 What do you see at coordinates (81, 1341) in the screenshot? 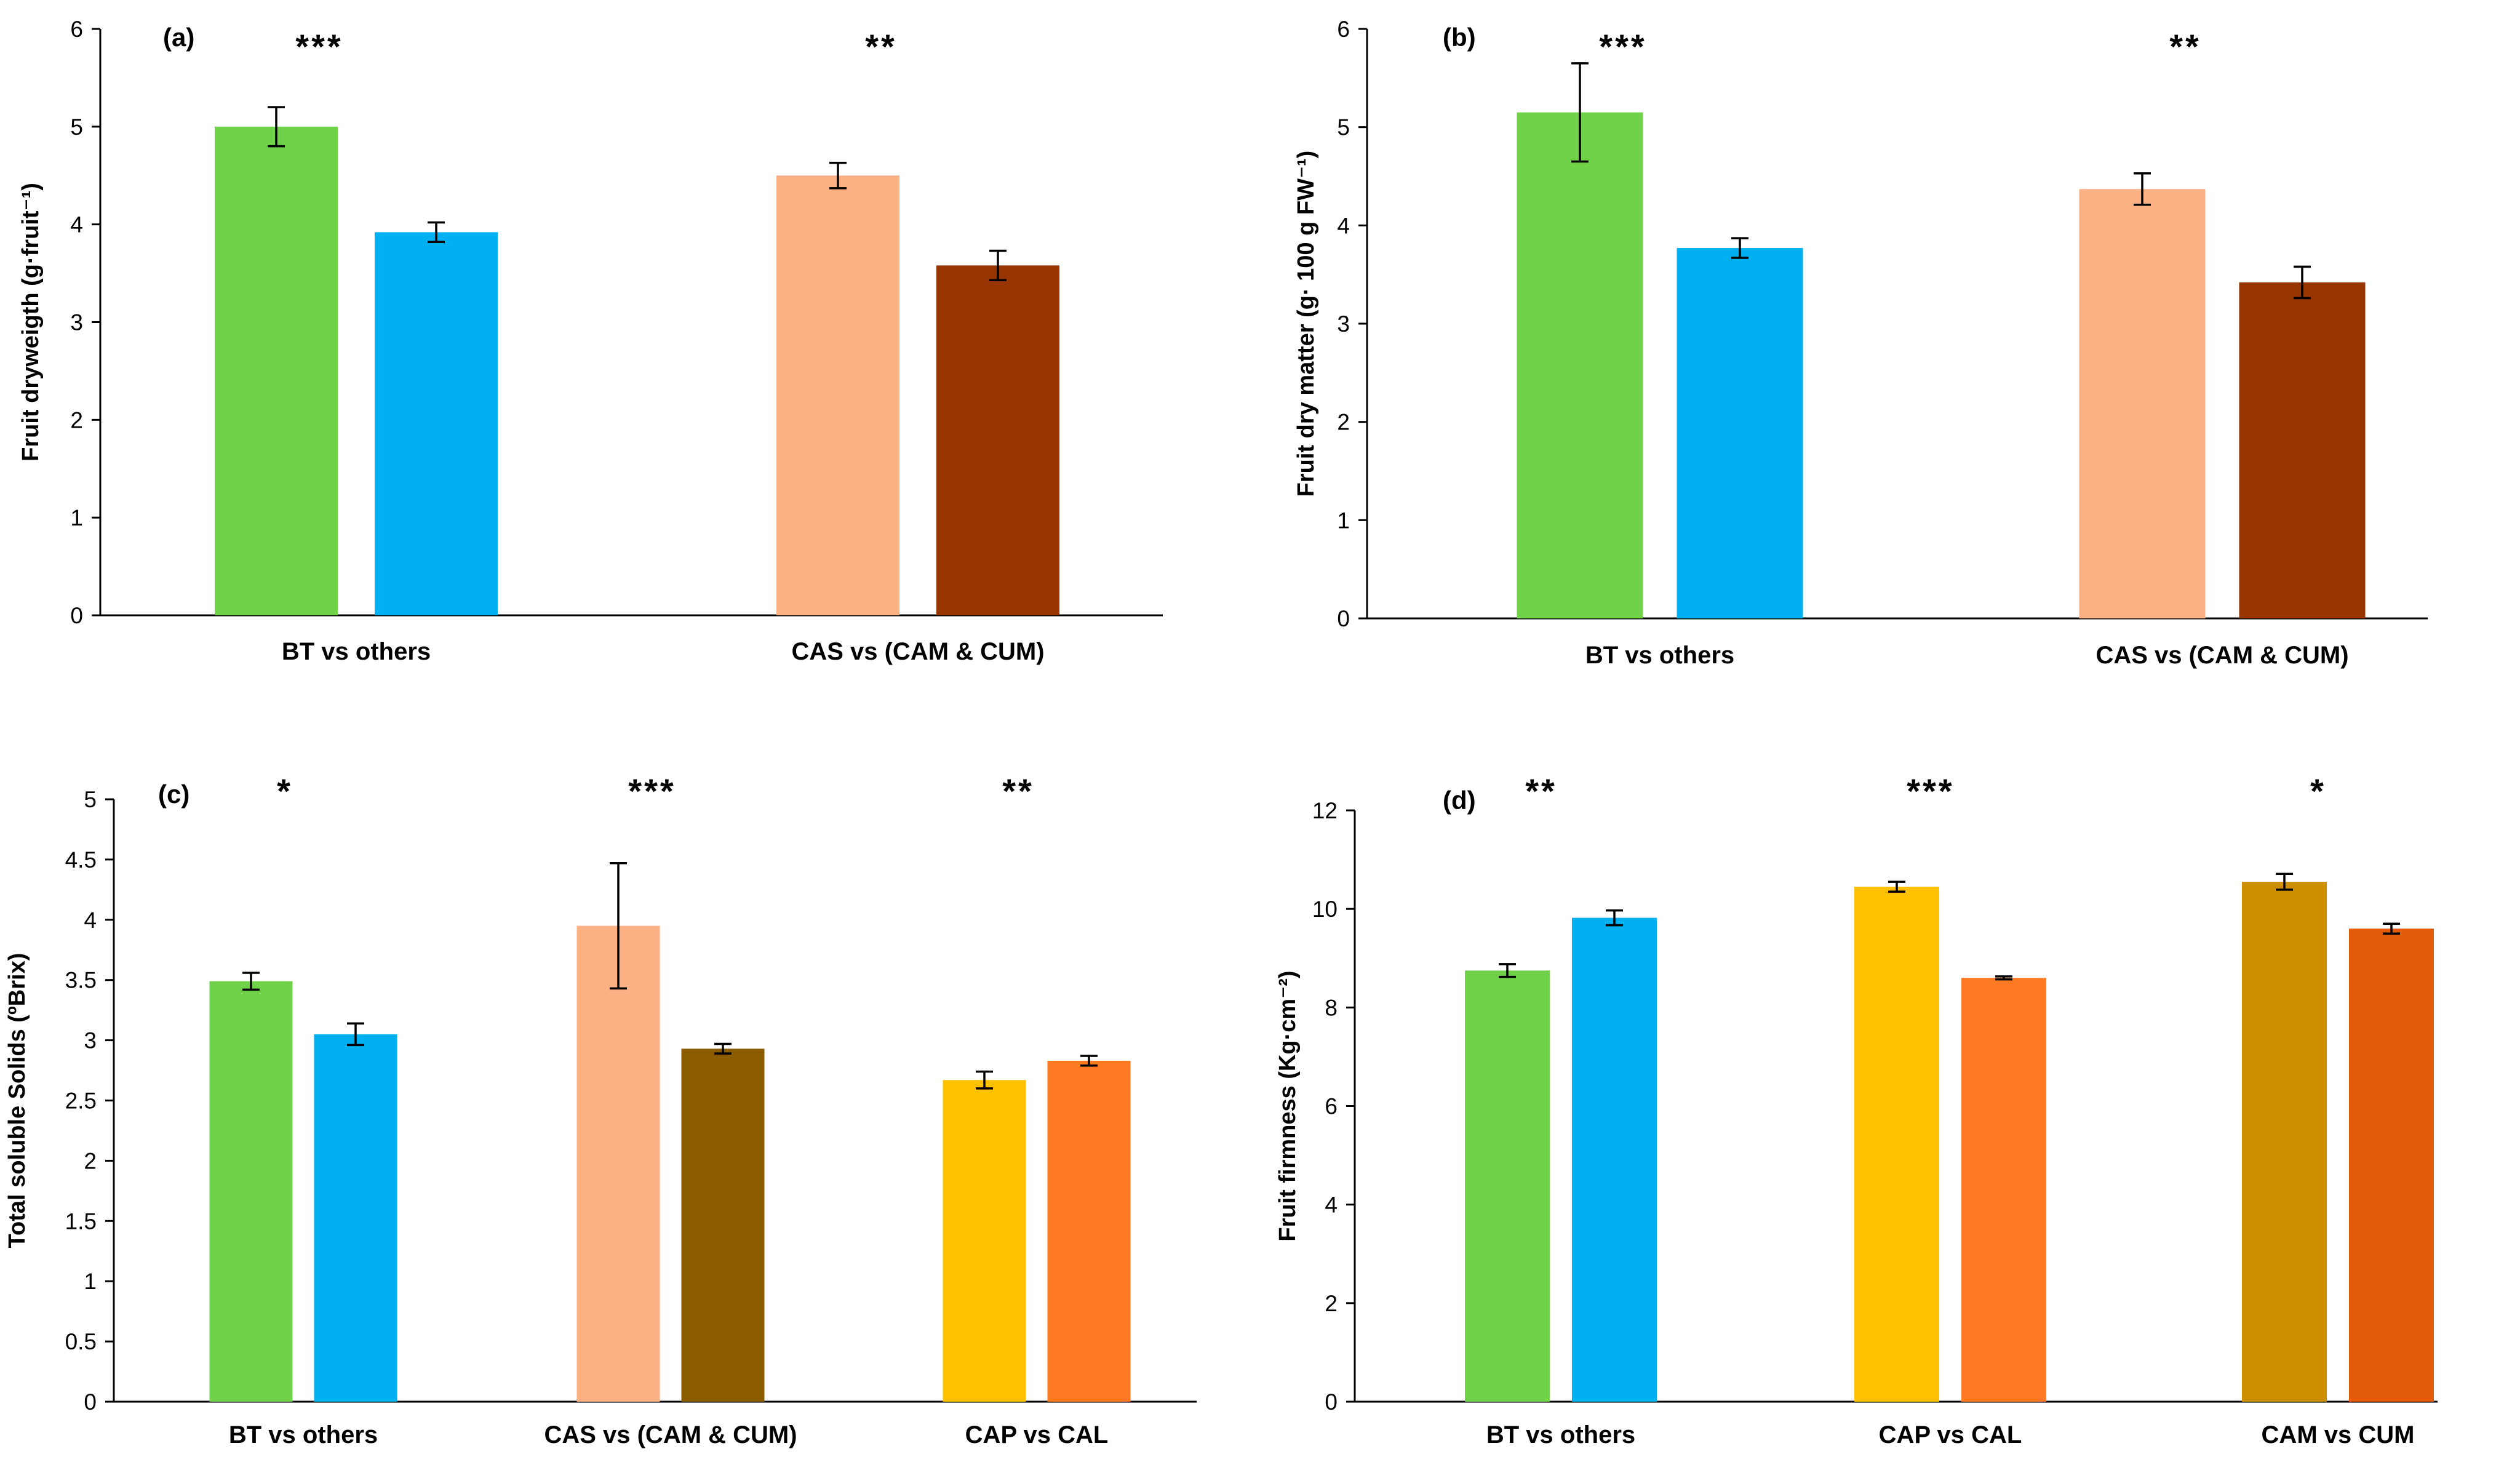
I see `y-tick-label: 0.5` at bounding box center [81, 1341].